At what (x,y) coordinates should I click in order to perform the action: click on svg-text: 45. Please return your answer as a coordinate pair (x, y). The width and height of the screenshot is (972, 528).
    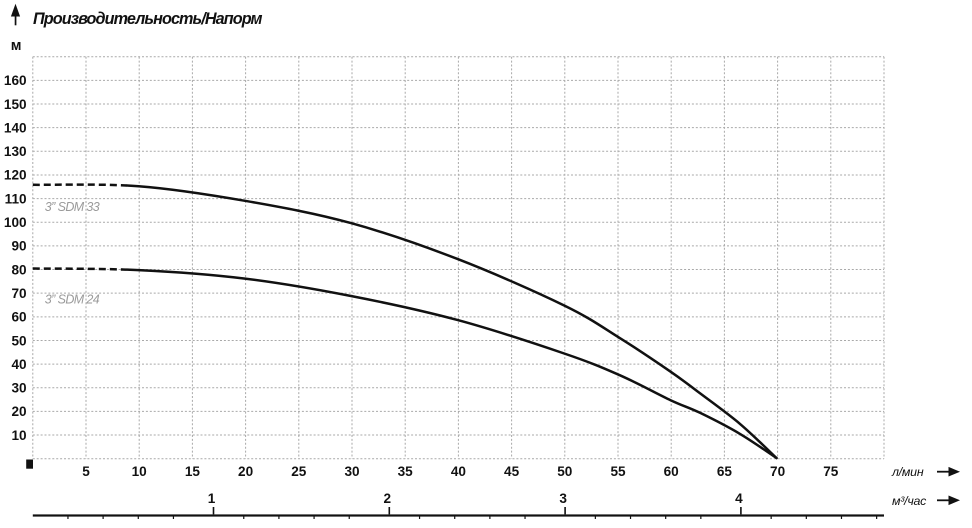
    Looking at the image, I should click on (512, 471).